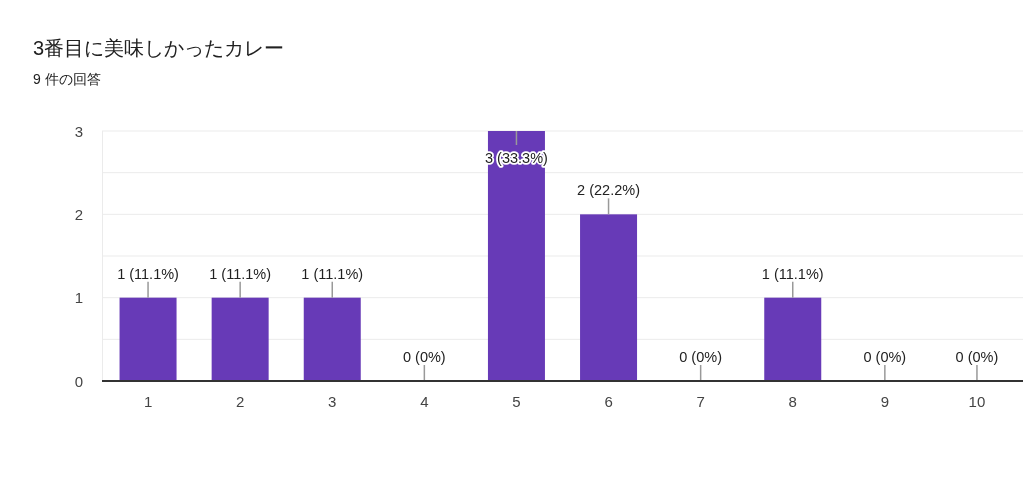 This screenshot has height=486, width=1024. What do you see at coordinates (884, 401) in the screenshot?
I see `x-tick-label: 9` at bounding box center [884, 401].